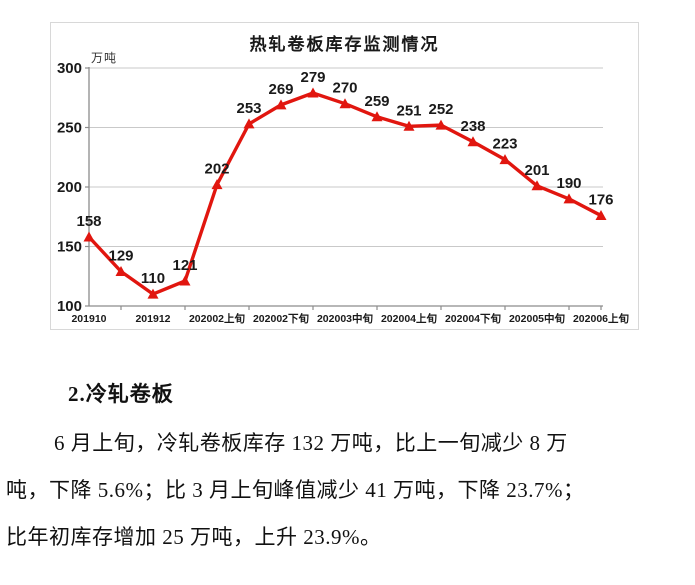 The height and width of the screenshot is (585, 695). Describe the element at coordinates (120, 255) in the screenshot. I see `svg-text: 129` at that location.